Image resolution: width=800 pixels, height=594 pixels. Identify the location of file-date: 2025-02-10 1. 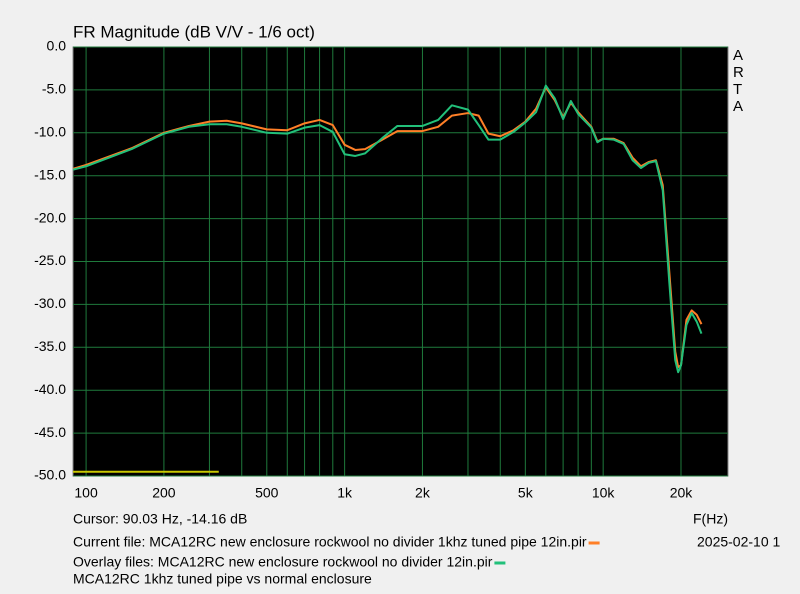
(739, 542).